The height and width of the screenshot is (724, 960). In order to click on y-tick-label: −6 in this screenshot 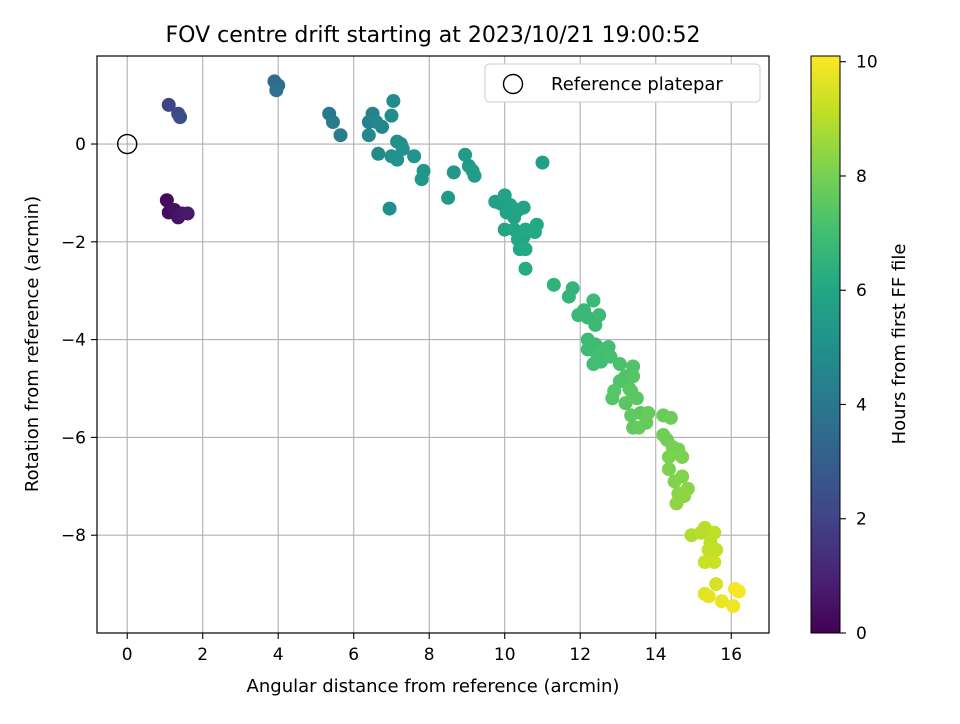, I will do `click(73, 438)`.